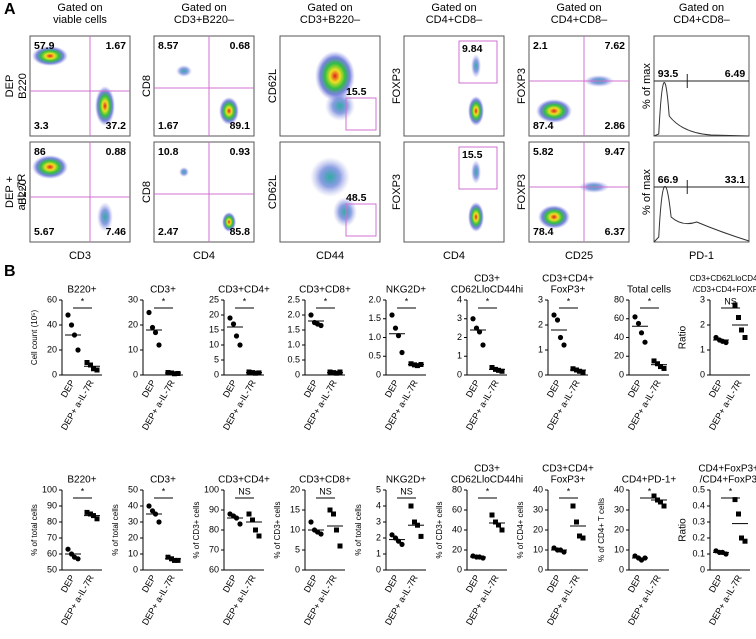  I want to click on gate-value: 3.3, so click(41, 126).